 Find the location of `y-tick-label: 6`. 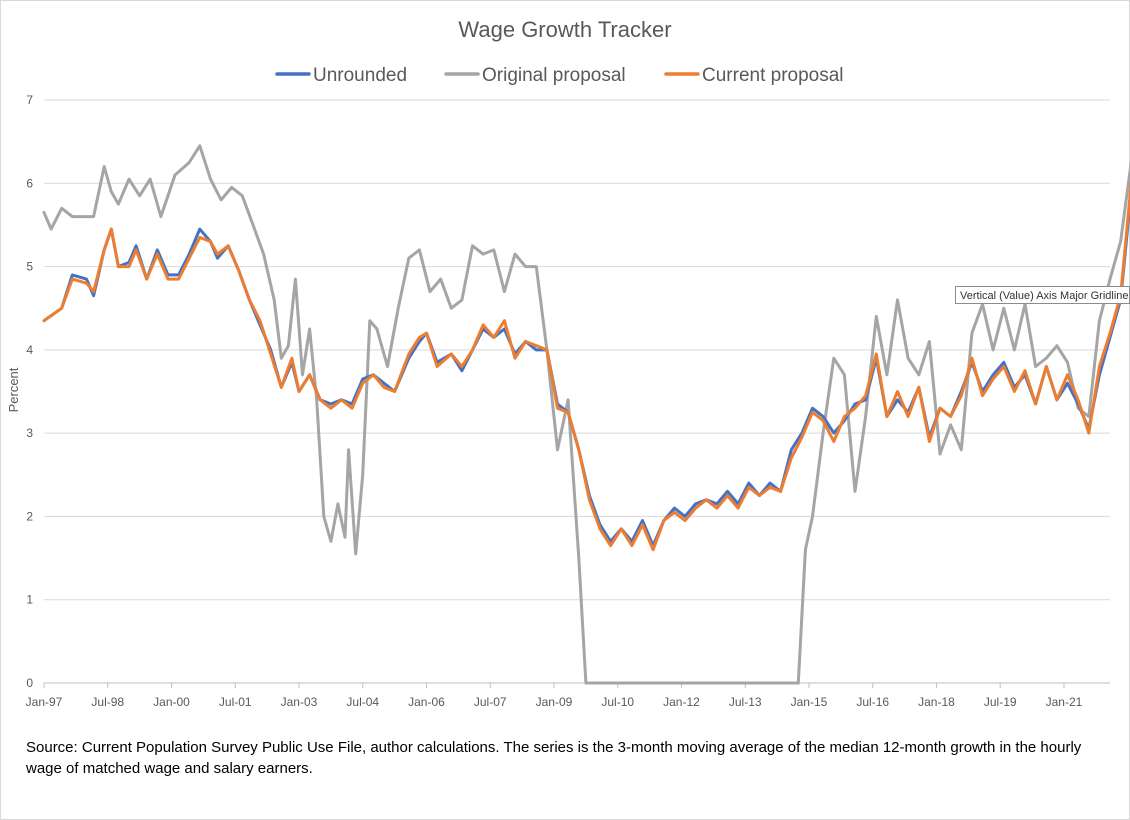

y-tick-label: 6 is located at coordinates (29, 183).